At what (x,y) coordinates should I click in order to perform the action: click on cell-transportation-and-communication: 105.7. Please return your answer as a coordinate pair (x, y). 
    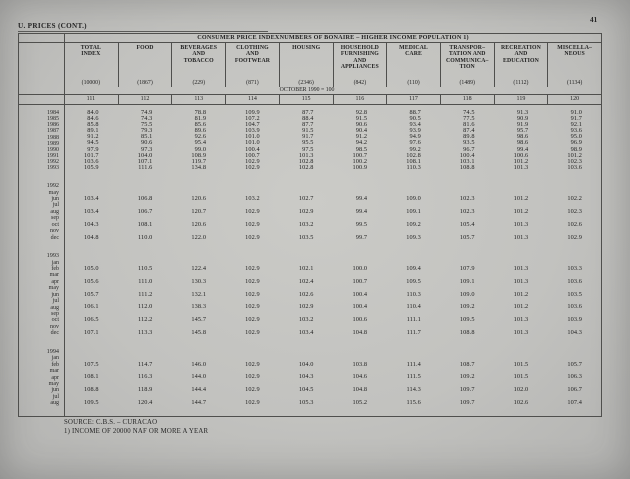
    Looking at the image, I should click on (467, 237).